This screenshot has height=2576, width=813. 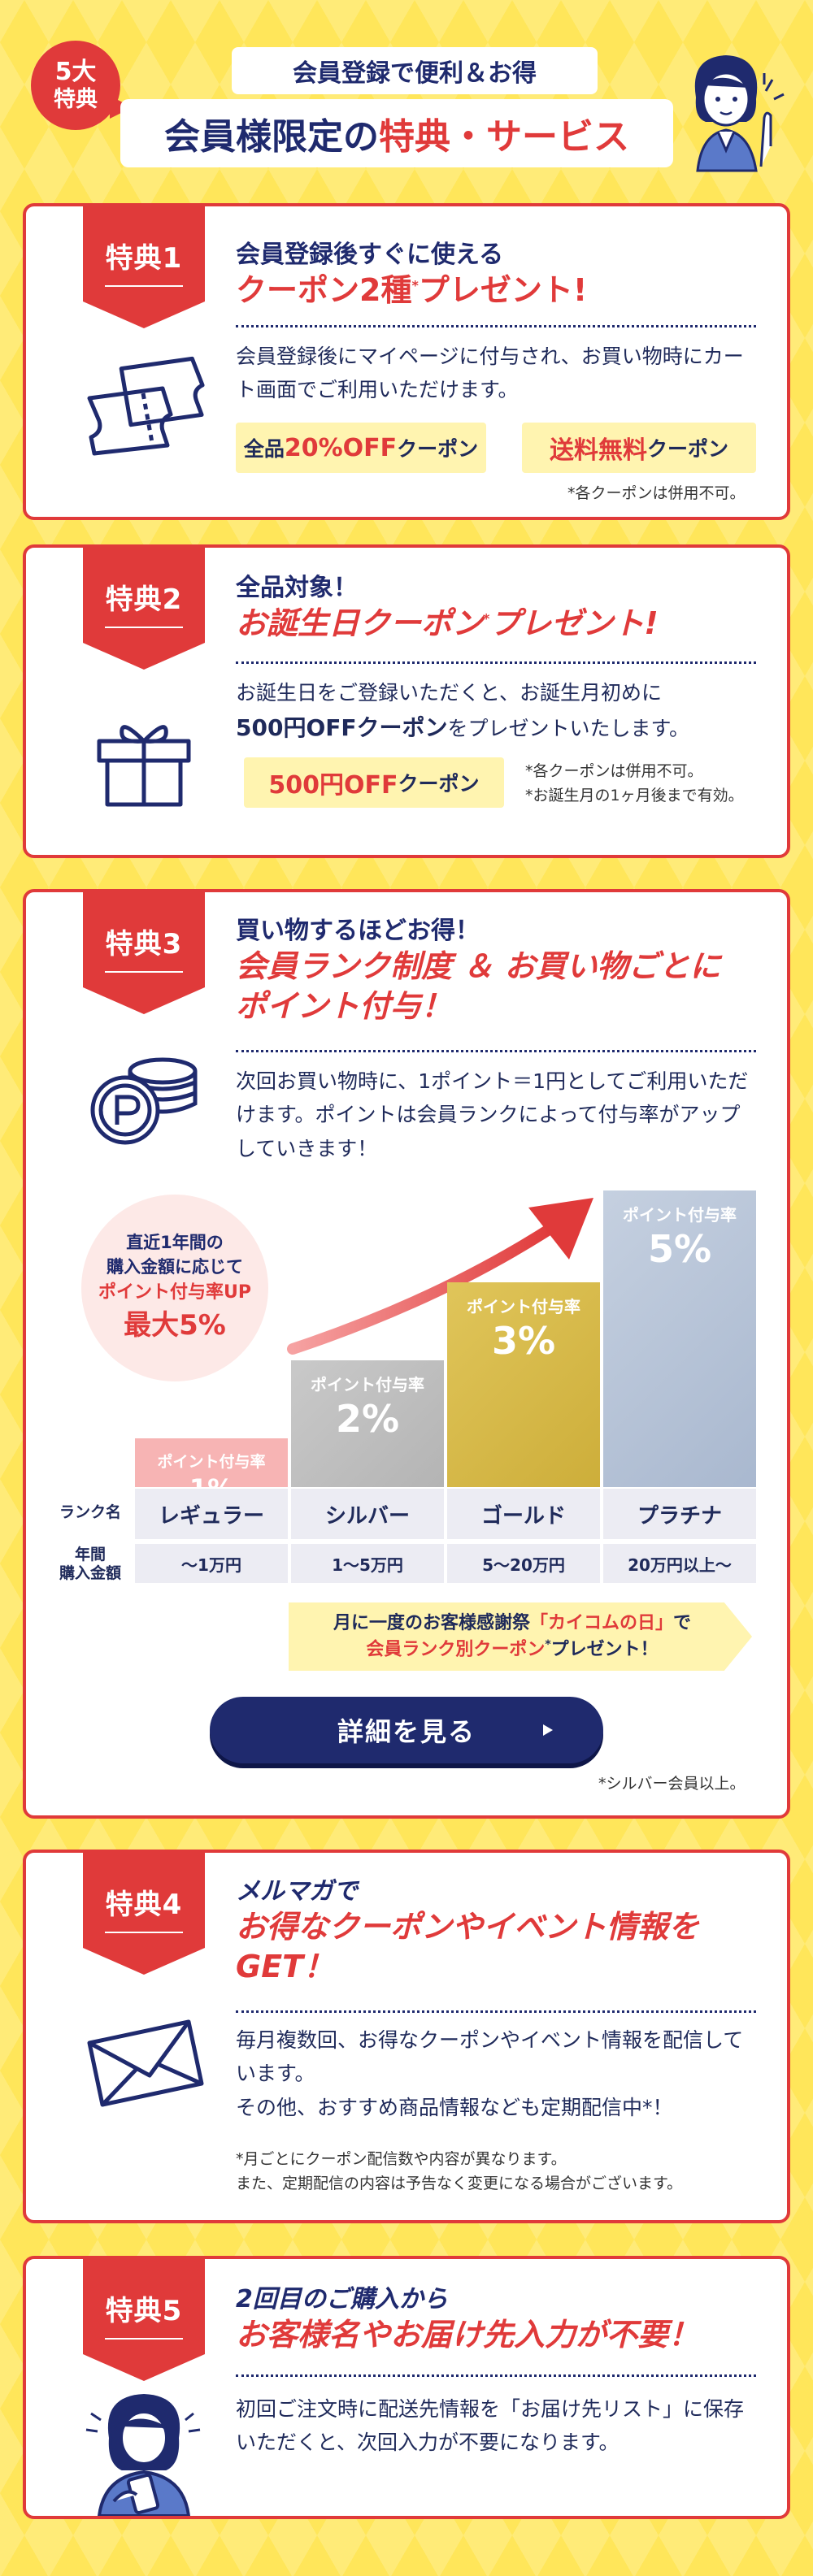 I want to click on row-label-rank: ランク名, so click(x=90, y=1512).